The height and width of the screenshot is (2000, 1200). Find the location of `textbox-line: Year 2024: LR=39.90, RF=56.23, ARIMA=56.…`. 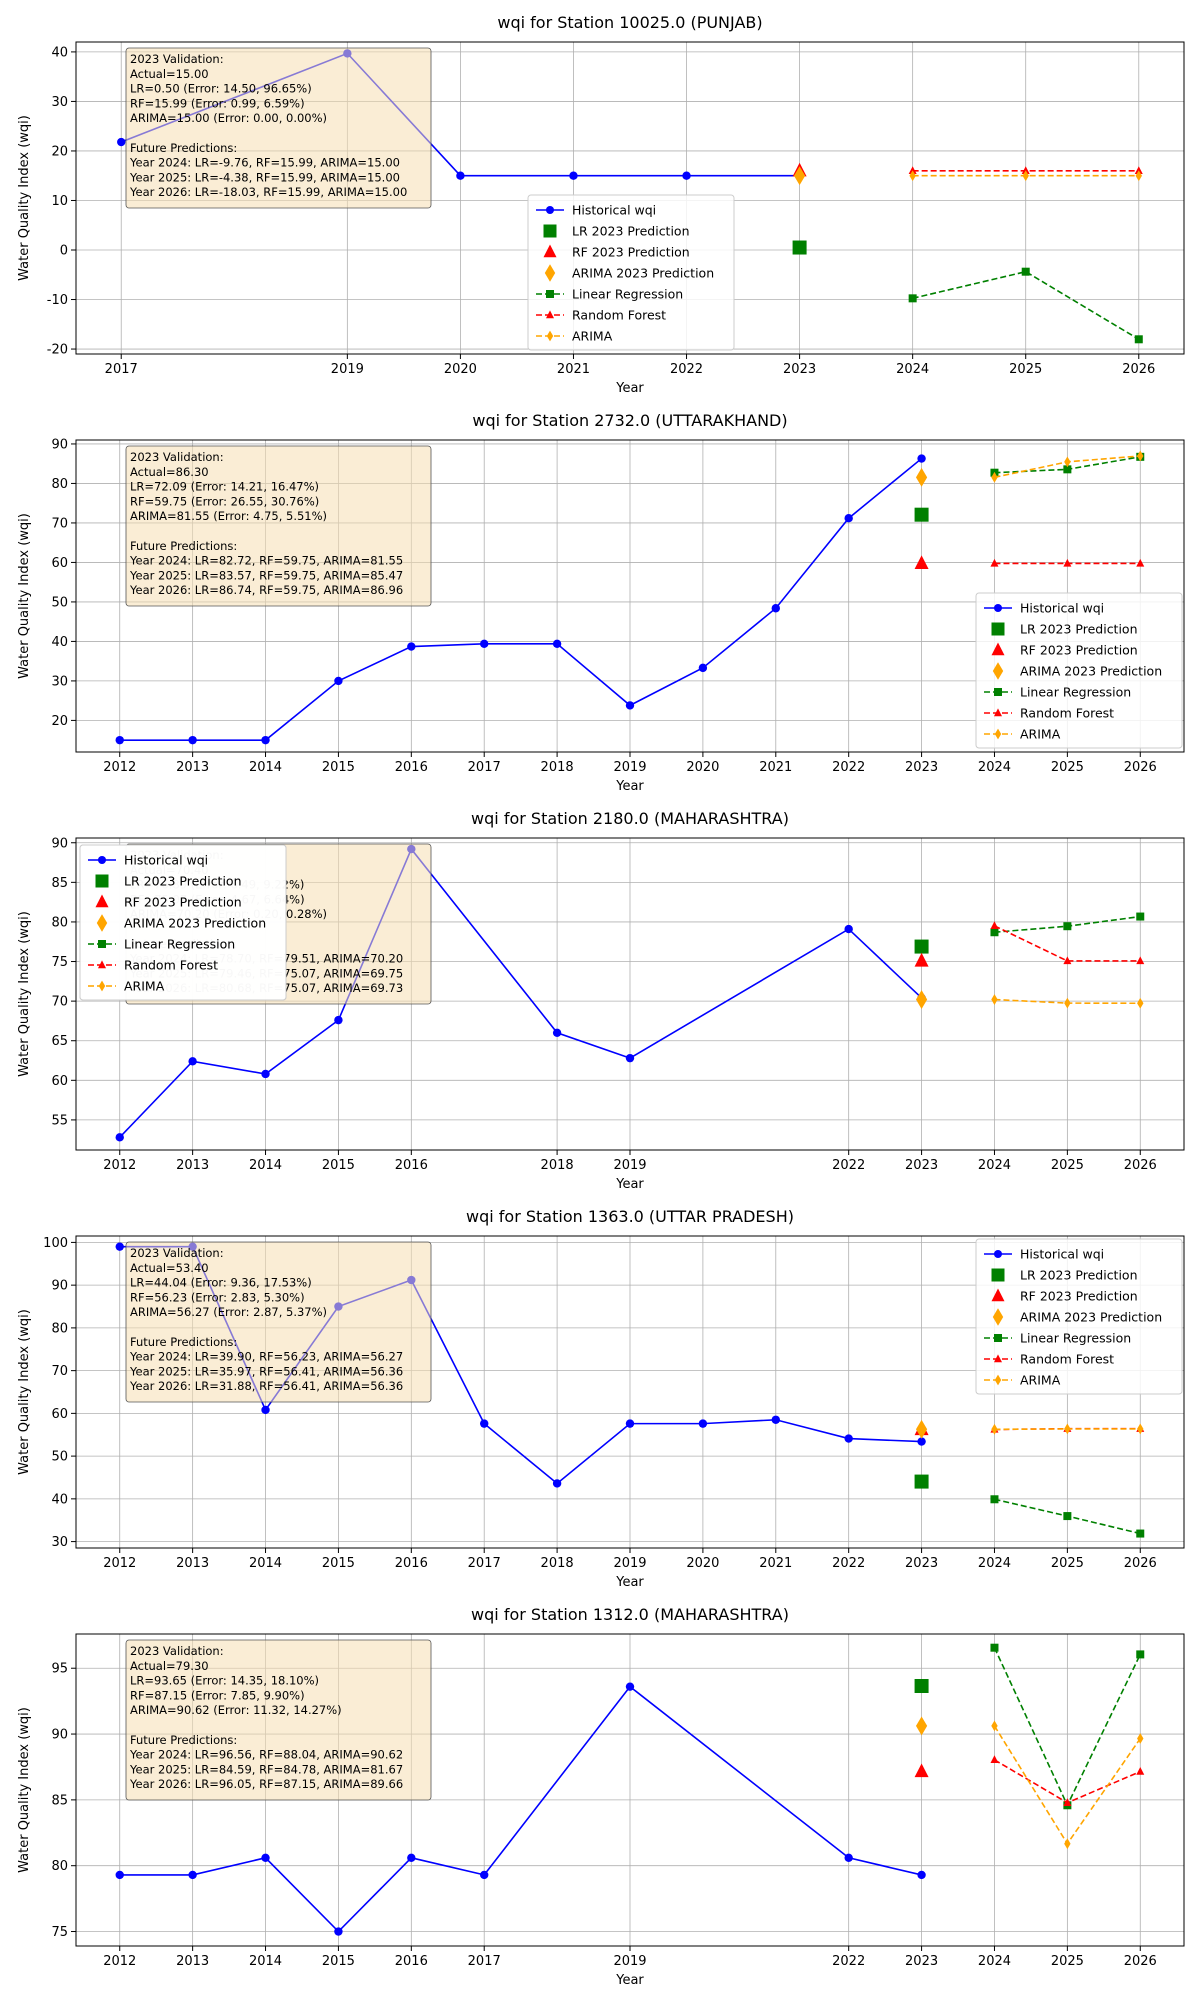

textbox-line: Year 2024: LR=39.90, RF=56.23, ARIMA=56.… is located at coordinates (266, 1357).